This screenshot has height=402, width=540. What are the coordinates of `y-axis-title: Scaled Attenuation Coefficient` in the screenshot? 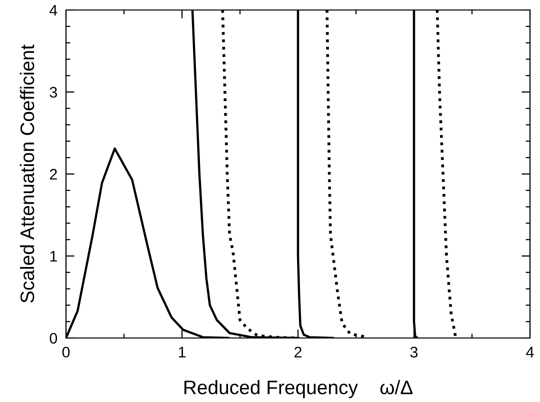 It's located at (27, 173).